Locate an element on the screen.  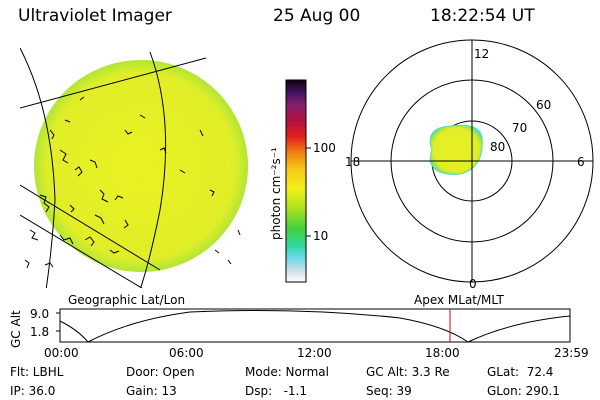
time-tick: 06:00 is located at coordinates (186, 353).